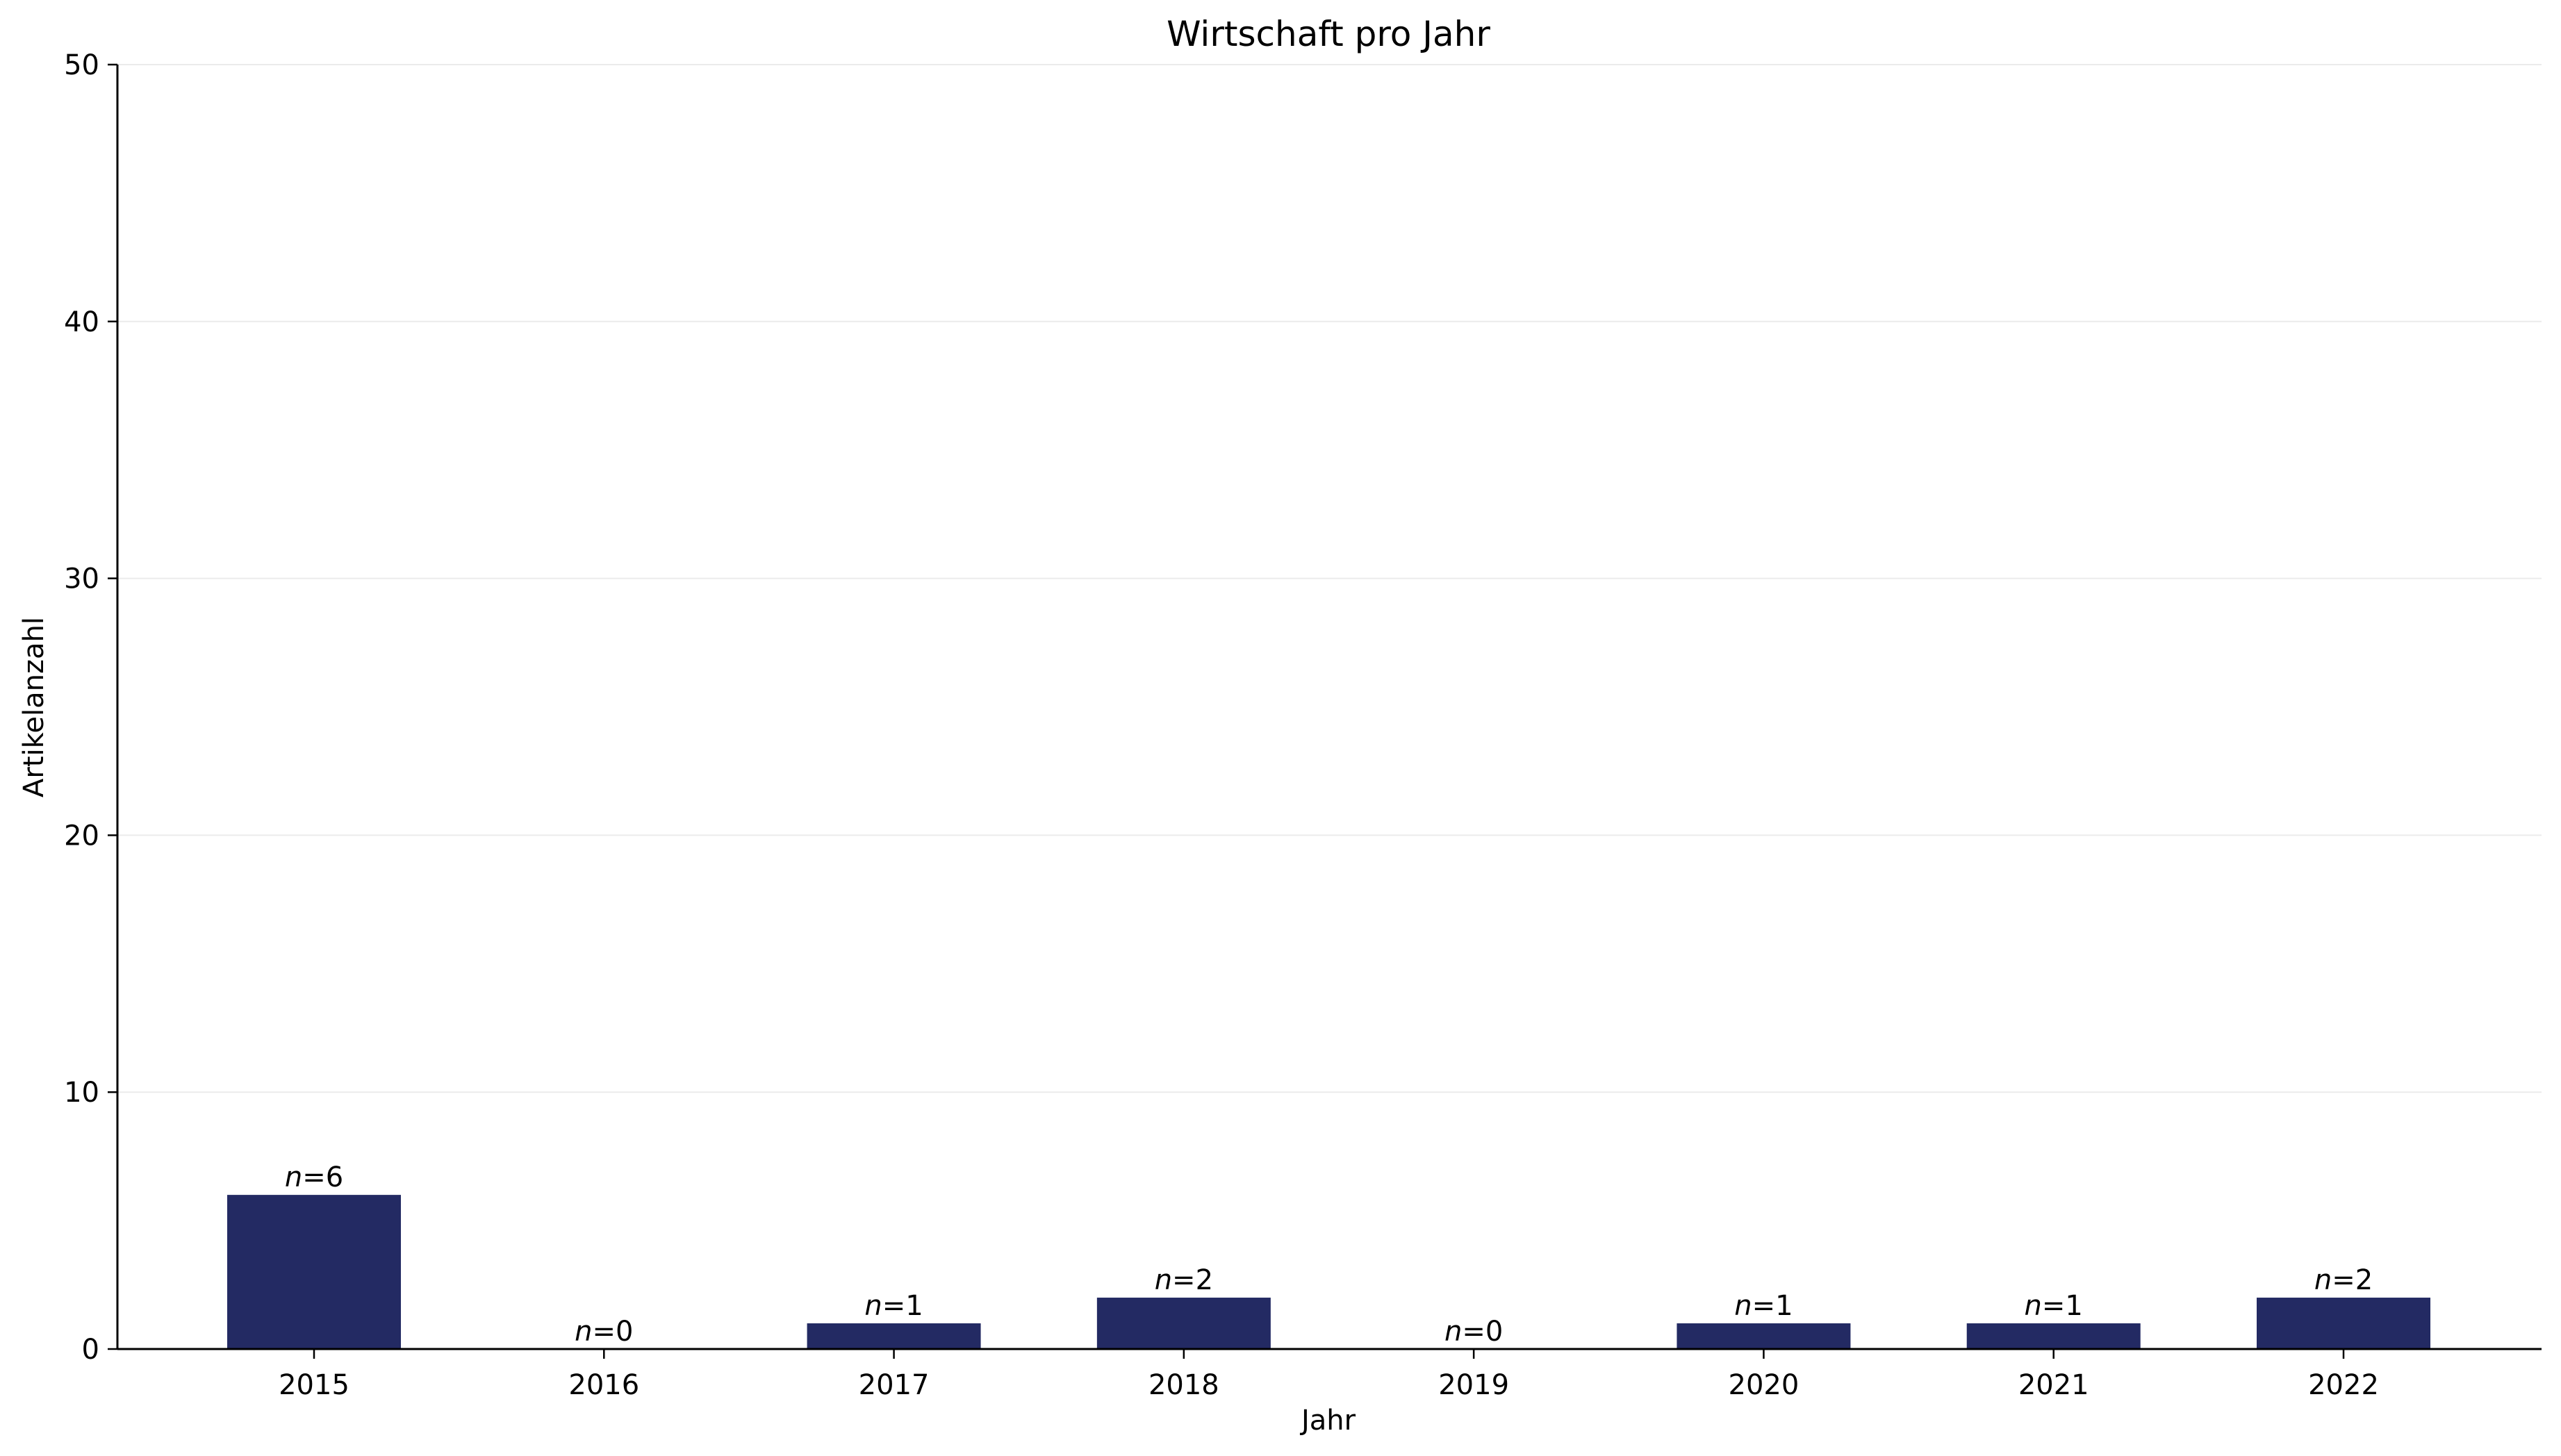  What do you see at coordinates (81, 579) in the screenshot?
I see `y-tick-label: 30` at bounding box center [81, 579].